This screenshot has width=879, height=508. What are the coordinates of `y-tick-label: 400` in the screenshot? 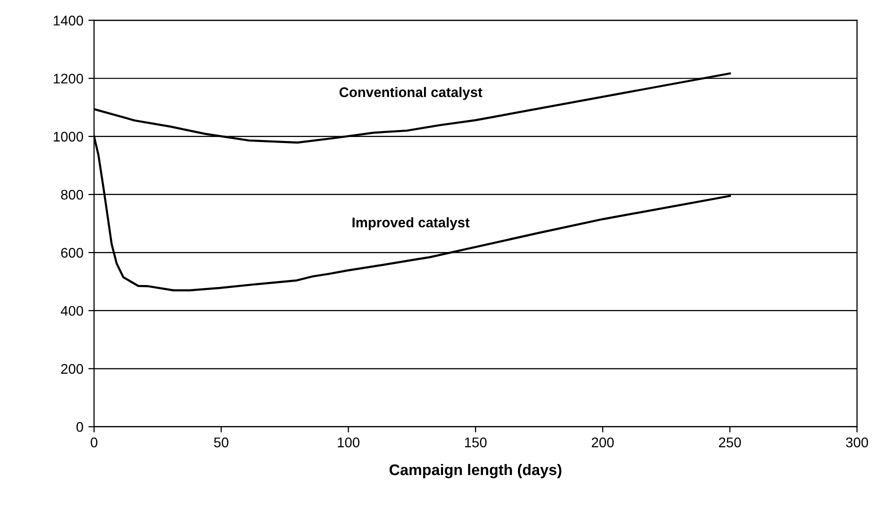 It's located at (72, 311).